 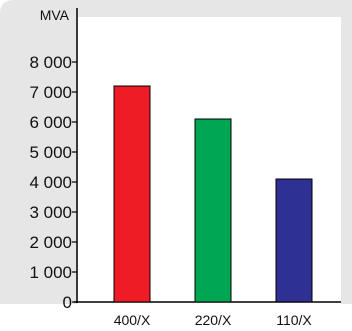 I want to click on y-tick-label: 2 000, so click(x=50, y=242).